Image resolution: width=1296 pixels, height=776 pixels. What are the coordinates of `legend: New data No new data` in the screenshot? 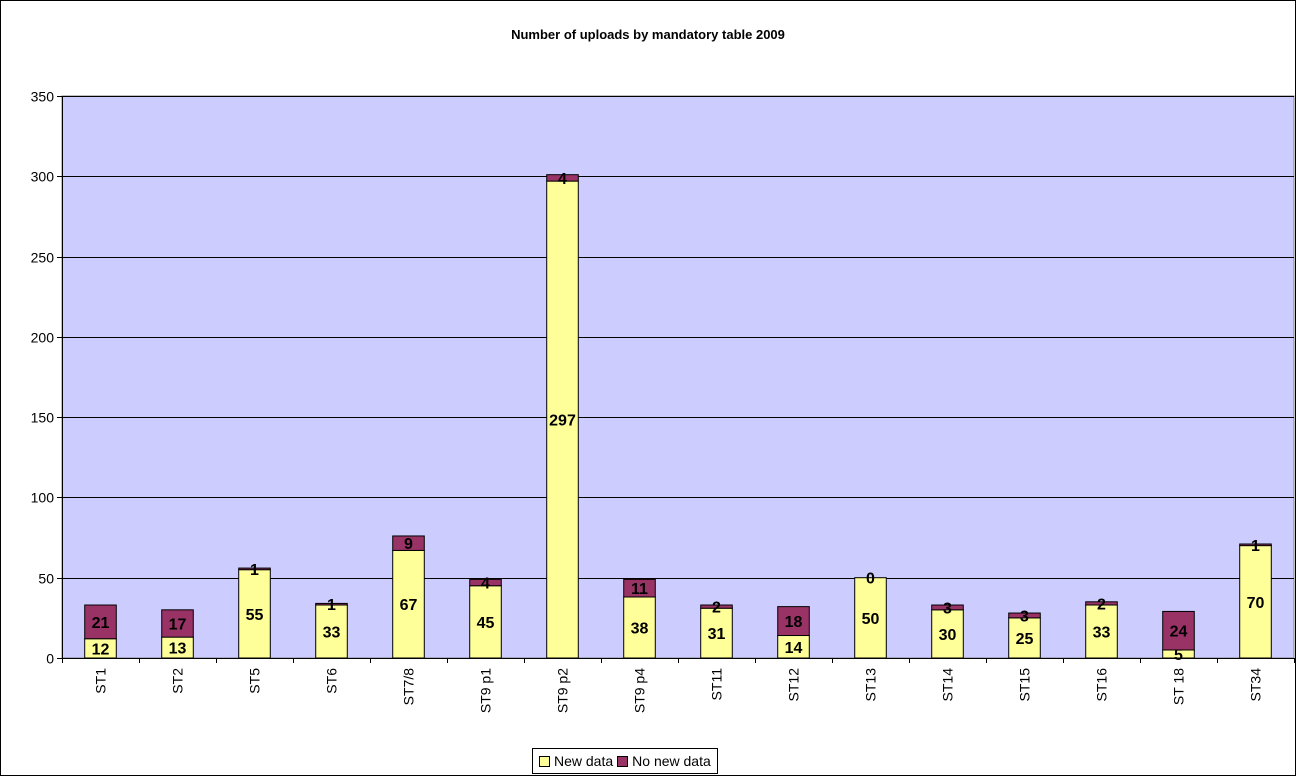 It's located at (625, 761).